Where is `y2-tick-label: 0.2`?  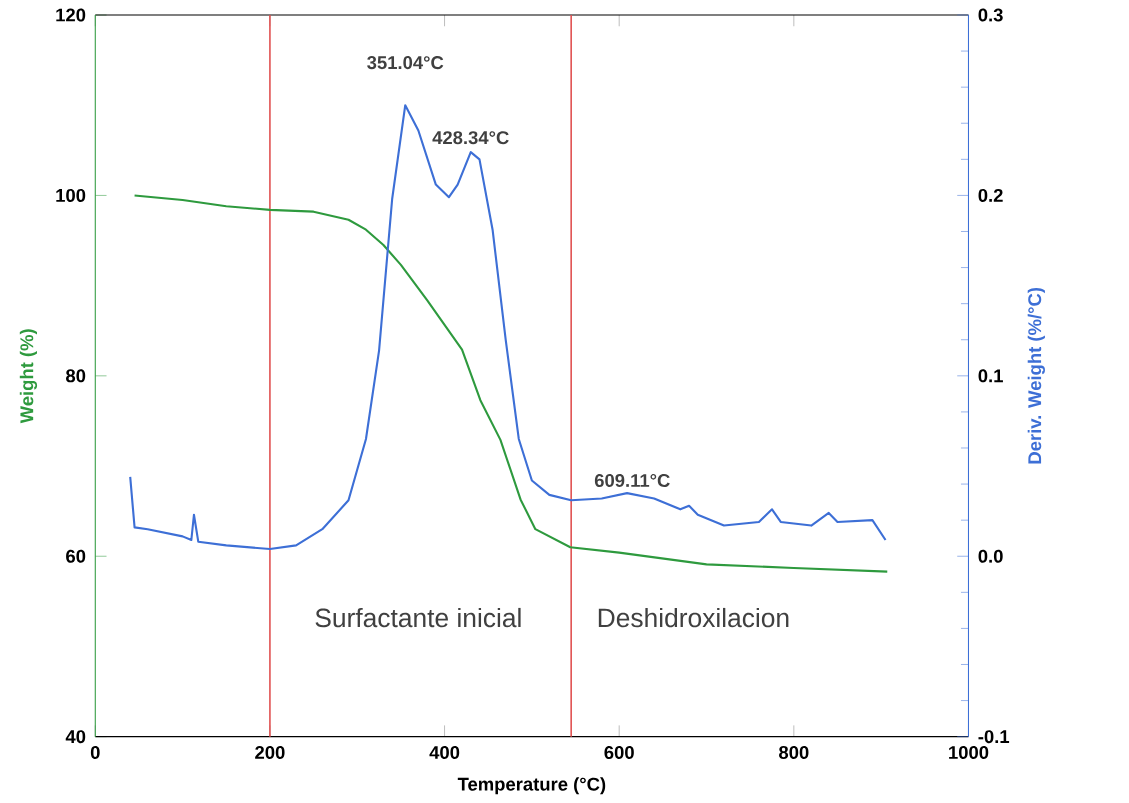 y2-tick-label: 0.2 is located at coordinates (990, 195).